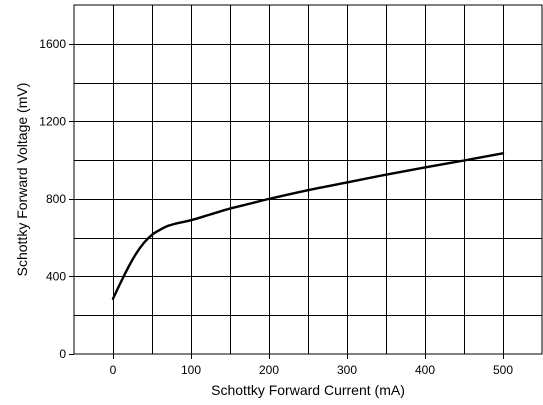 This screenshot has width=543, height=405. What do you see at coordinates (113, 370) in the screenshot?
I see `x-tick-label: 0` at bounding box center [113, 370].